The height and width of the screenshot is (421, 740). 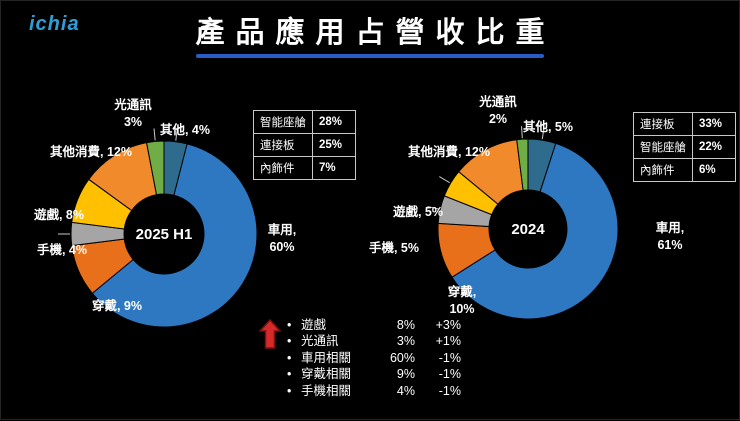 What do you see at coordinates (314, 325) in the screenshot?
I see `summary-name: 遊戲` at bounding box center [314, 325].